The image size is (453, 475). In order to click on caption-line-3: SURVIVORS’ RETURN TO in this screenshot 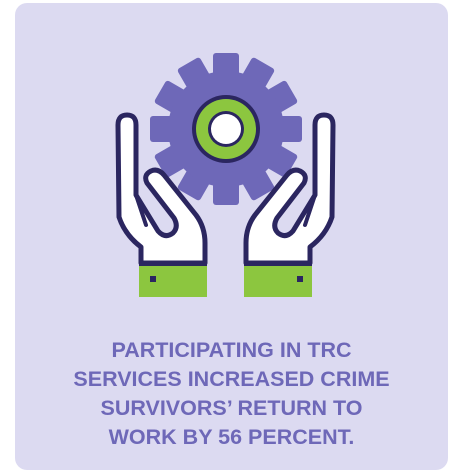, I will do `click(231, 408)`.